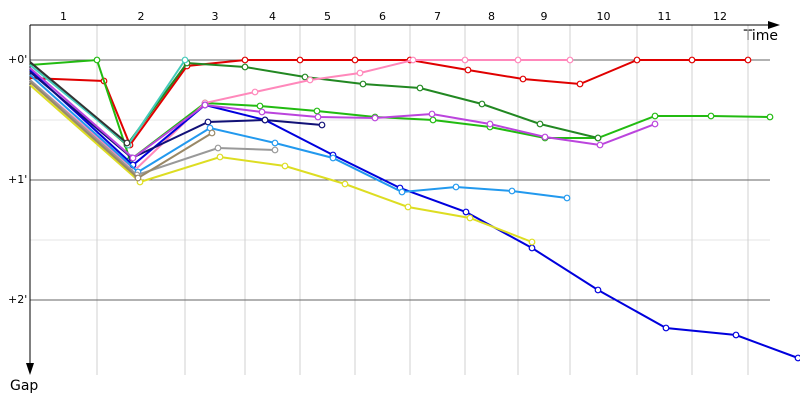 The height and width of the screenshot is (400, 800). Describe the element at coordinates (437, 16) in the screenshot. I see `lap-label: 7` at that location.